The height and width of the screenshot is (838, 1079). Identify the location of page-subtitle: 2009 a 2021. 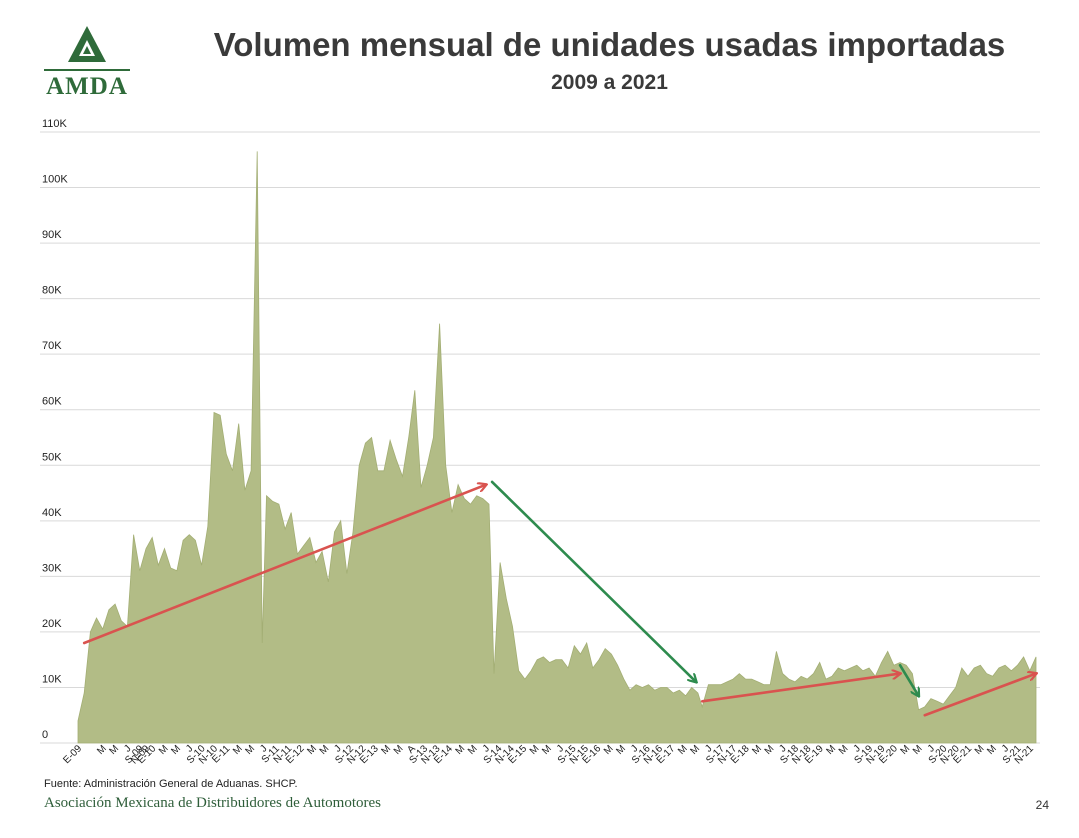
(609, 82).